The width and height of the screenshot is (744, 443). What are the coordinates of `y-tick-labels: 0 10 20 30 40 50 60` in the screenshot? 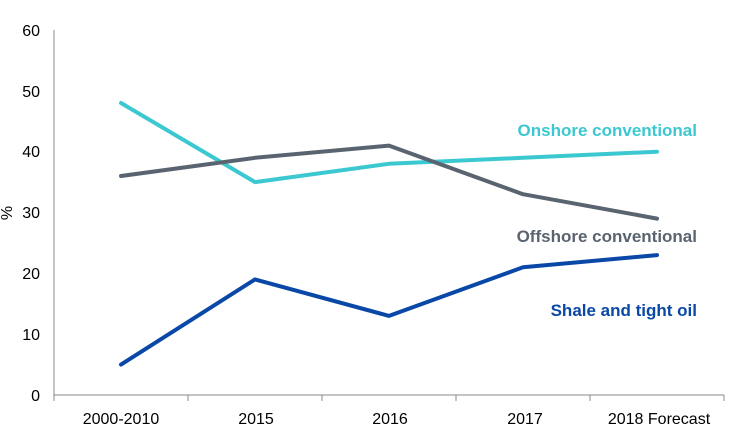 It's located at (31, 214).